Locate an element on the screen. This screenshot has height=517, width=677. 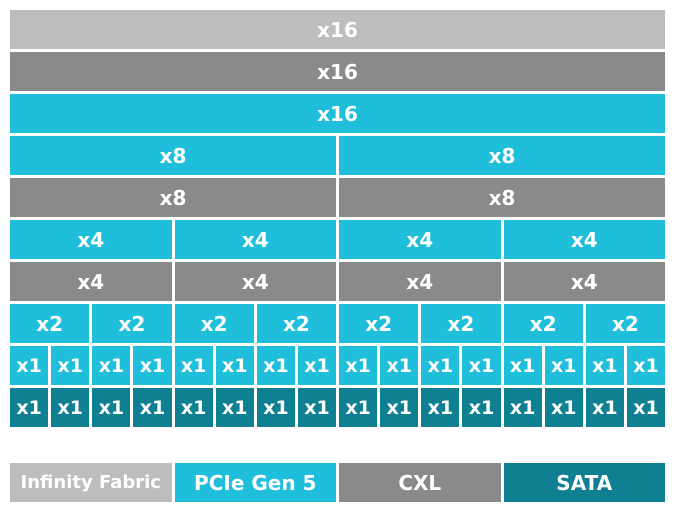
lane-row-x4-pcie-gen5: x4 x4 x4 x4 is located at coordinates (337, 239).